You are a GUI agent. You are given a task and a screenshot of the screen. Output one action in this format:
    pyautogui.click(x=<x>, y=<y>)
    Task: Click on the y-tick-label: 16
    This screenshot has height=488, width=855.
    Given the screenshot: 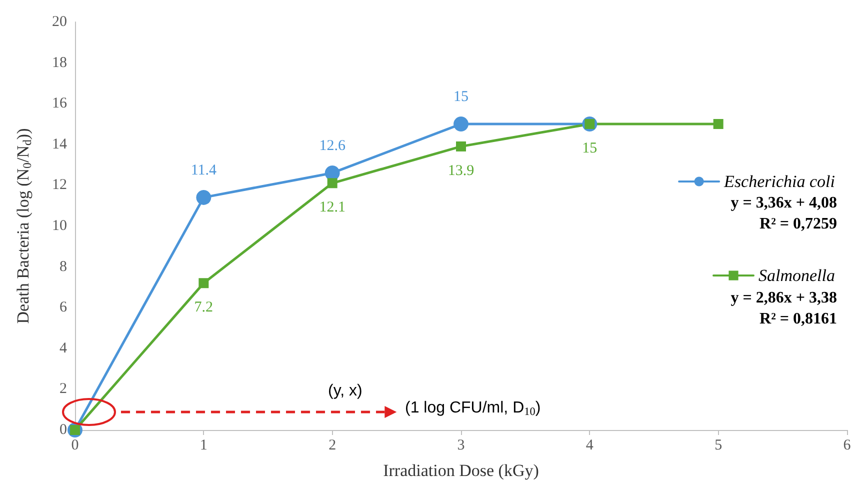 What is the action you would take?
    pyautogui.click(x=60, y=104)
    